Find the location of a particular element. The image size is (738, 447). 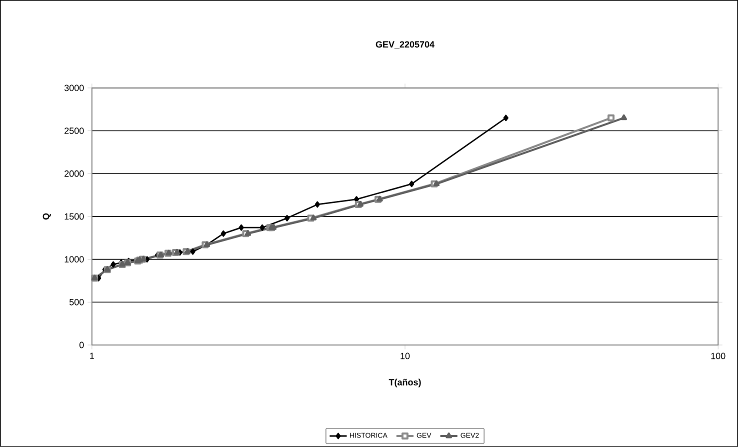

y-tick-label: 2000 is located at coordinates (74, 173).